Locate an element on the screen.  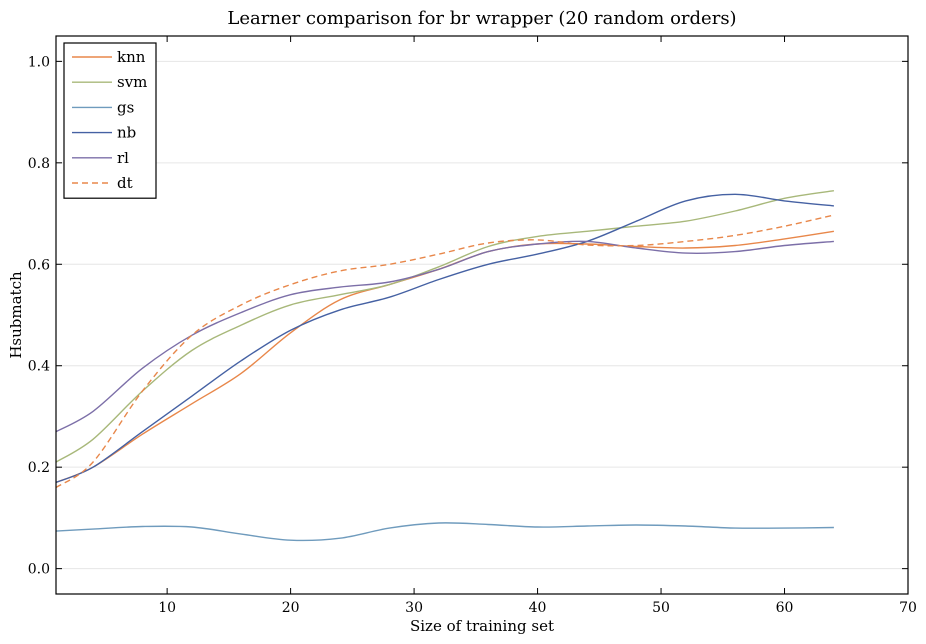
legend-label-svm: svm is located at coordinates (132, 82).